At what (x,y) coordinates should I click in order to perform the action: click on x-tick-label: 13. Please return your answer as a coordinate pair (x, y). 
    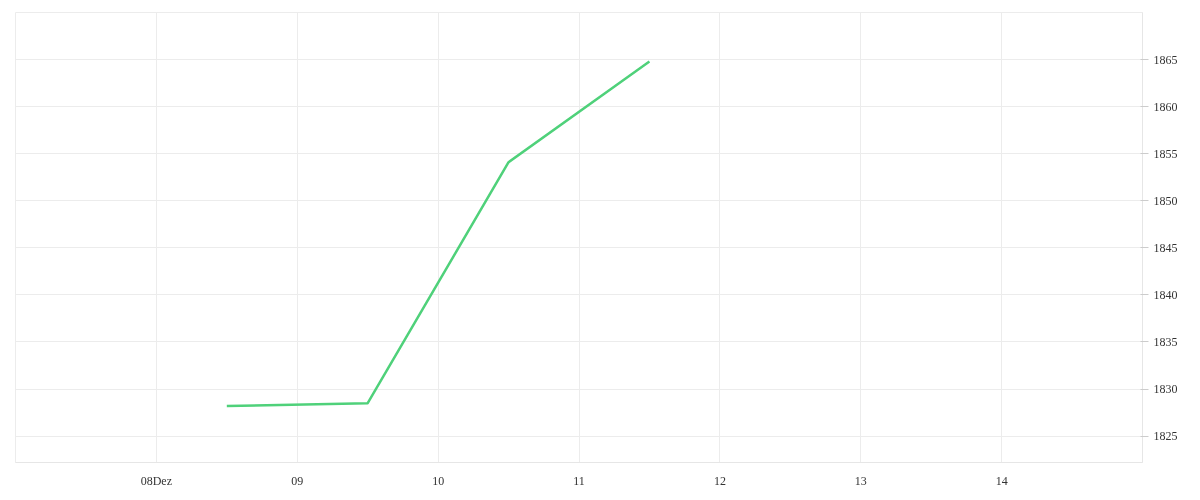
    Looking at the image, I should click on (860, 480).